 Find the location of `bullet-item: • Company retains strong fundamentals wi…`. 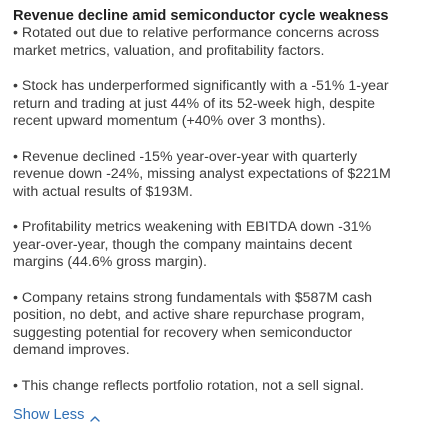

bullet-item: • Company retains strong fundamentals wi… is located at coordinates (193, 324).